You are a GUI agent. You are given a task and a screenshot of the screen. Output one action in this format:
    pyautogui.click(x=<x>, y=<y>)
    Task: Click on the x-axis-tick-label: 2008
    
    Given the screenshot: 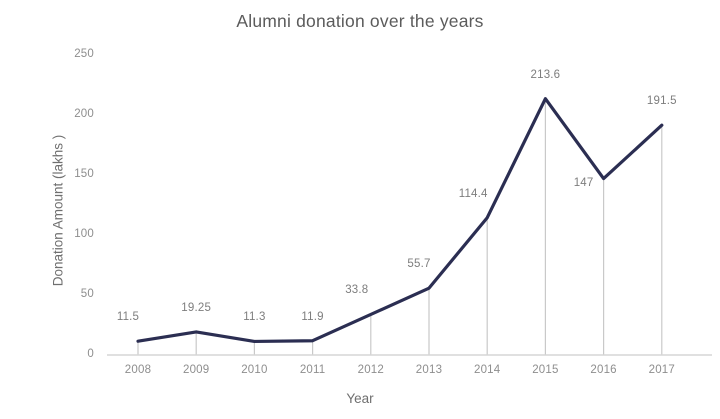 What is the action you would take?
    pyautogui.click(x=138, y=370)
    